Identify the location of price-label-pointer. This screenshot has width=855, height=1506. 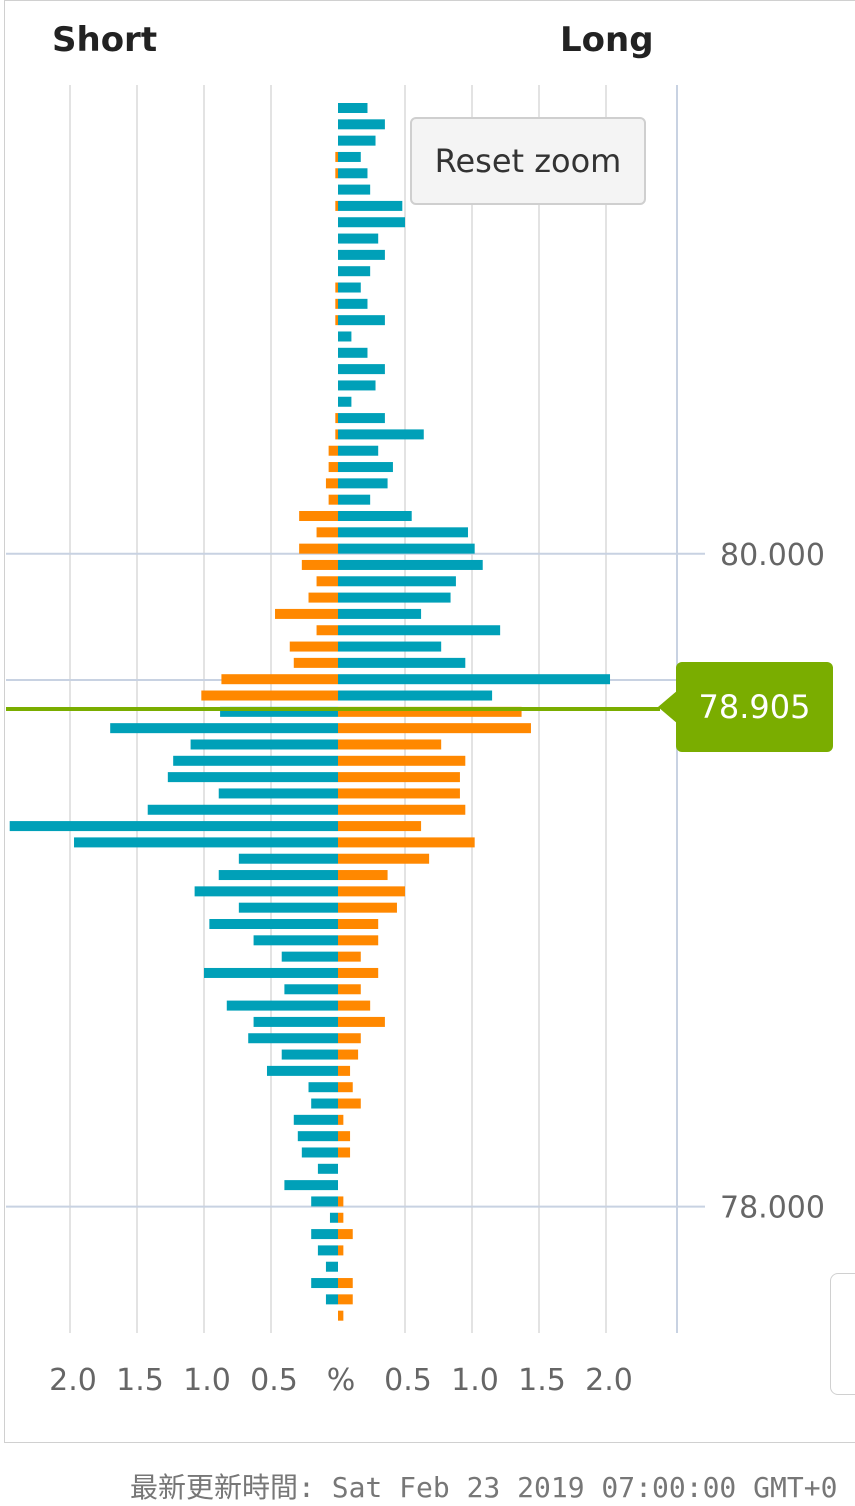
(668, 707).